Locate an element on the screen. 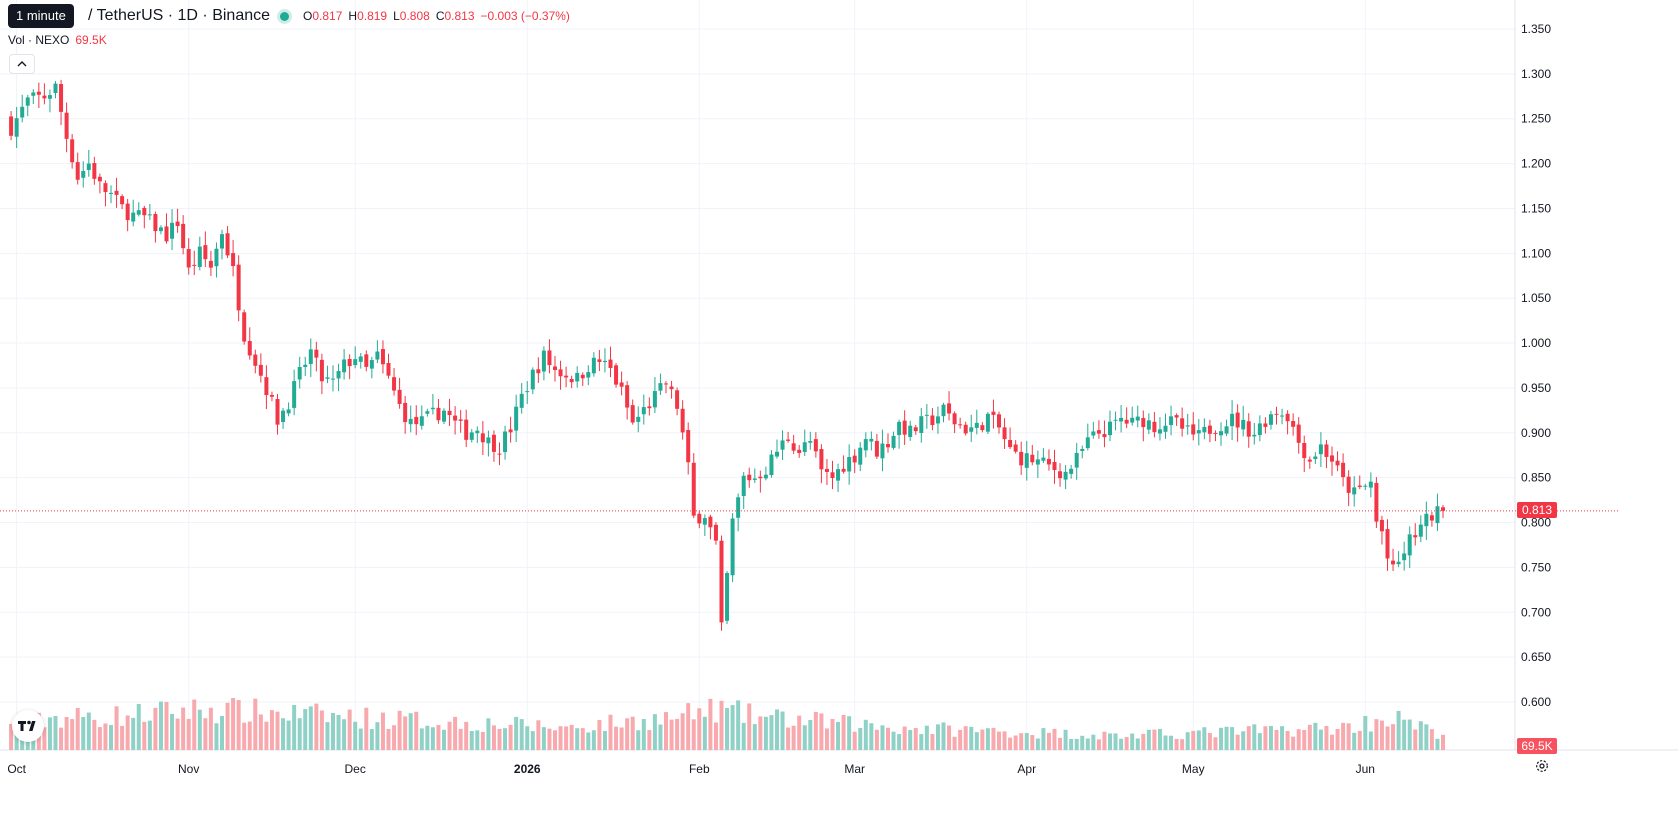  collapse-legend-button is located at coordinates (22, 64).